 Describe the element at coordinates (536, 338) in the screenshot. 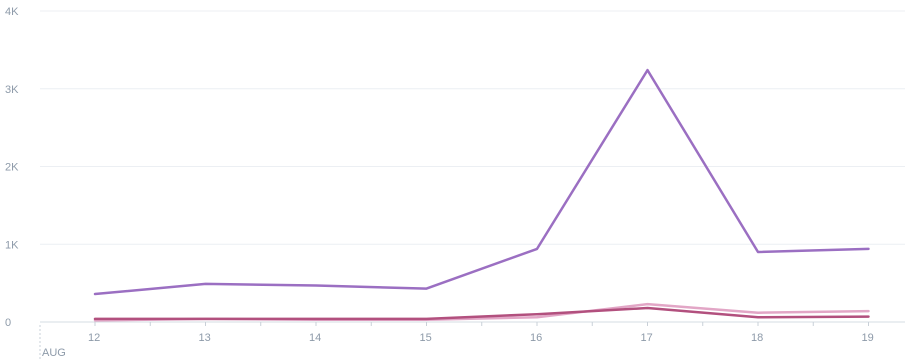

I see `x-tick-label: 16` at that location.